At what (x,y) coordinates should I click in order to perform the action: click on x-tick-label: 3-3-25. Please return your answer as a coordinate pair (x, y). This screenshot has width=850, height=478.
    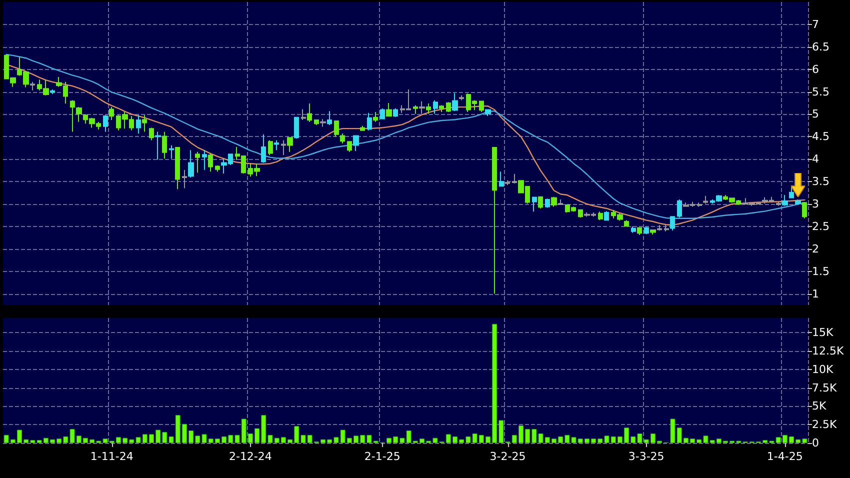
    Looking at the image, I should click on (646, 456).